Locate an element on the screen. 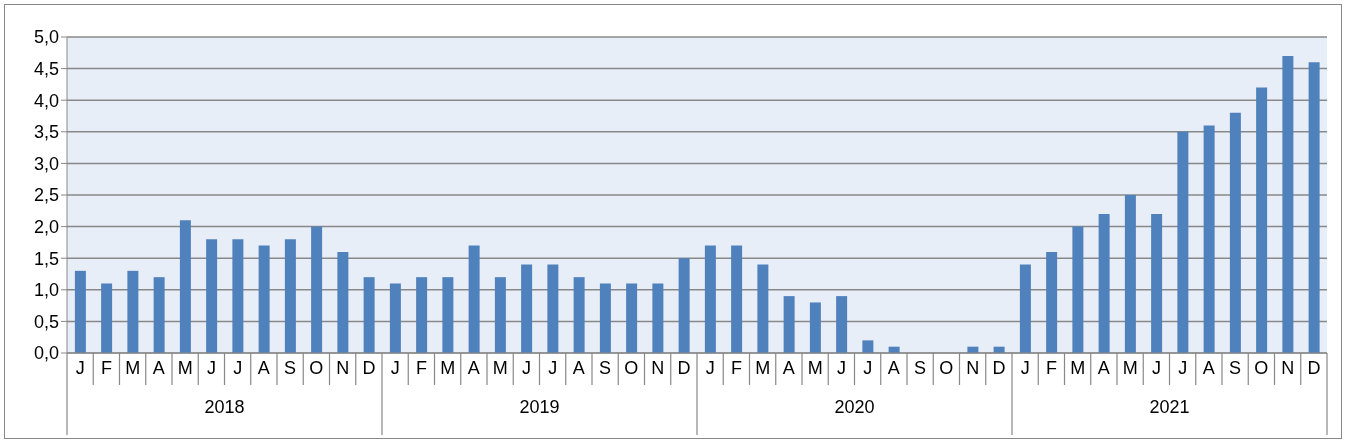 The height and width of the screenshot is (441, 1346). y-tick-label: 5,0 is located at coordinates (46, 37).